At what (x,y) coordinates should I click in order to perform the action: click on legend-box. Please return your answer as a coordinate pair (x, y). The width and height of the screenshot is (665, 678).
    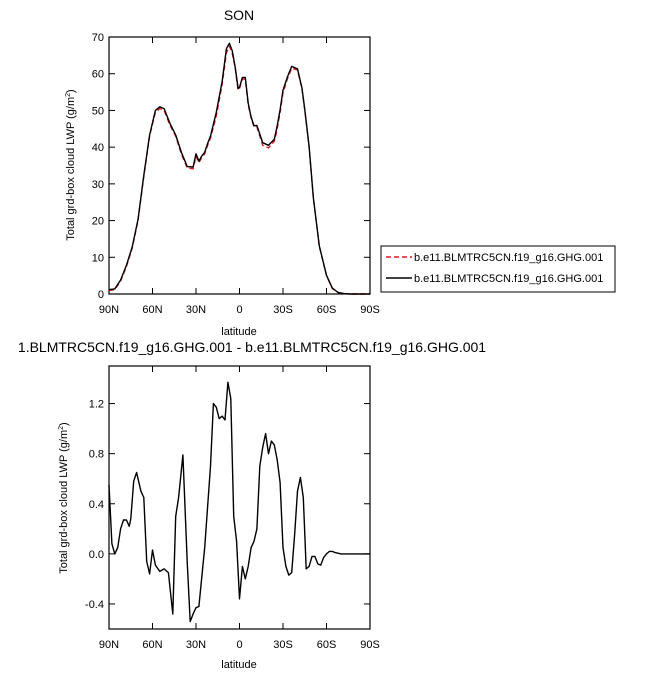
    Looking at the image, I should click on (498, 269).